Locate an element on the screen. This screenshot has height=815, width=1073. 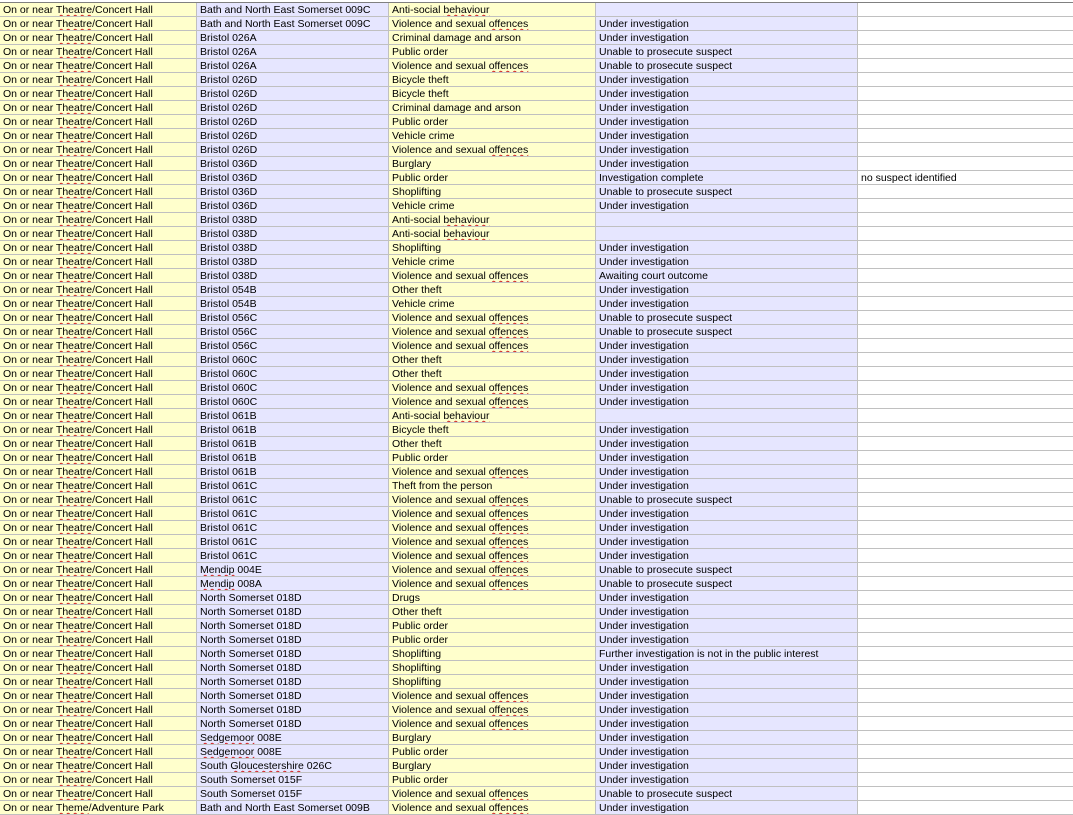
crime-type-cell: Criminal damage and arson is located at coordinates (492, 38).